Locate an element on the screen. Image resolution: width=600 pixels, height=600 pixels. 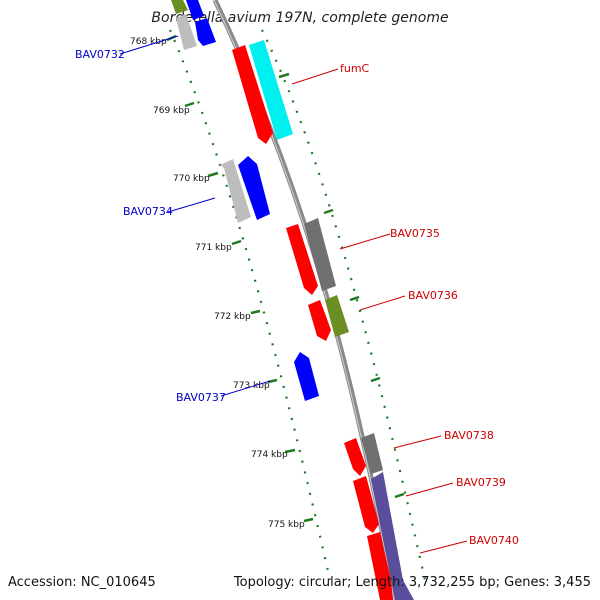
feature-fumc is located at coordinates (262, 92).